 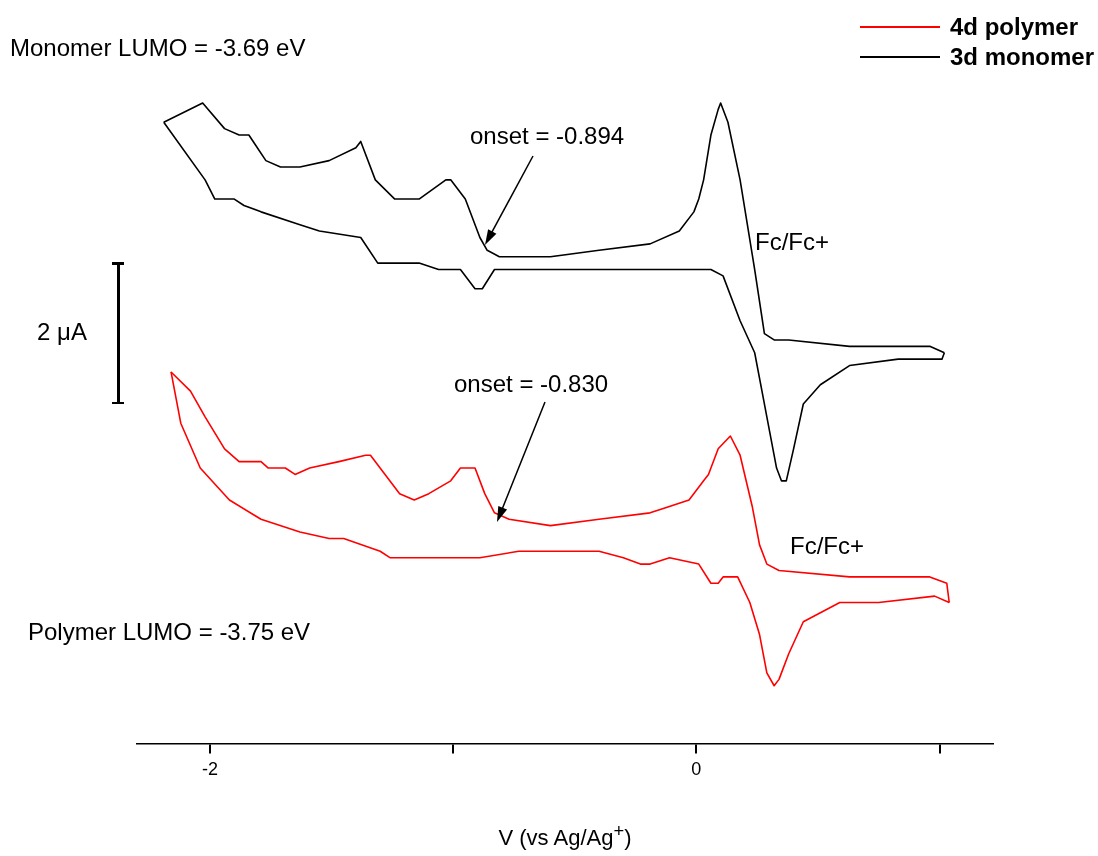 What do you see at coordinates (696, 769) in the screenshot?
I see `x-tick-label: 0` at bounding box center [696, 769].